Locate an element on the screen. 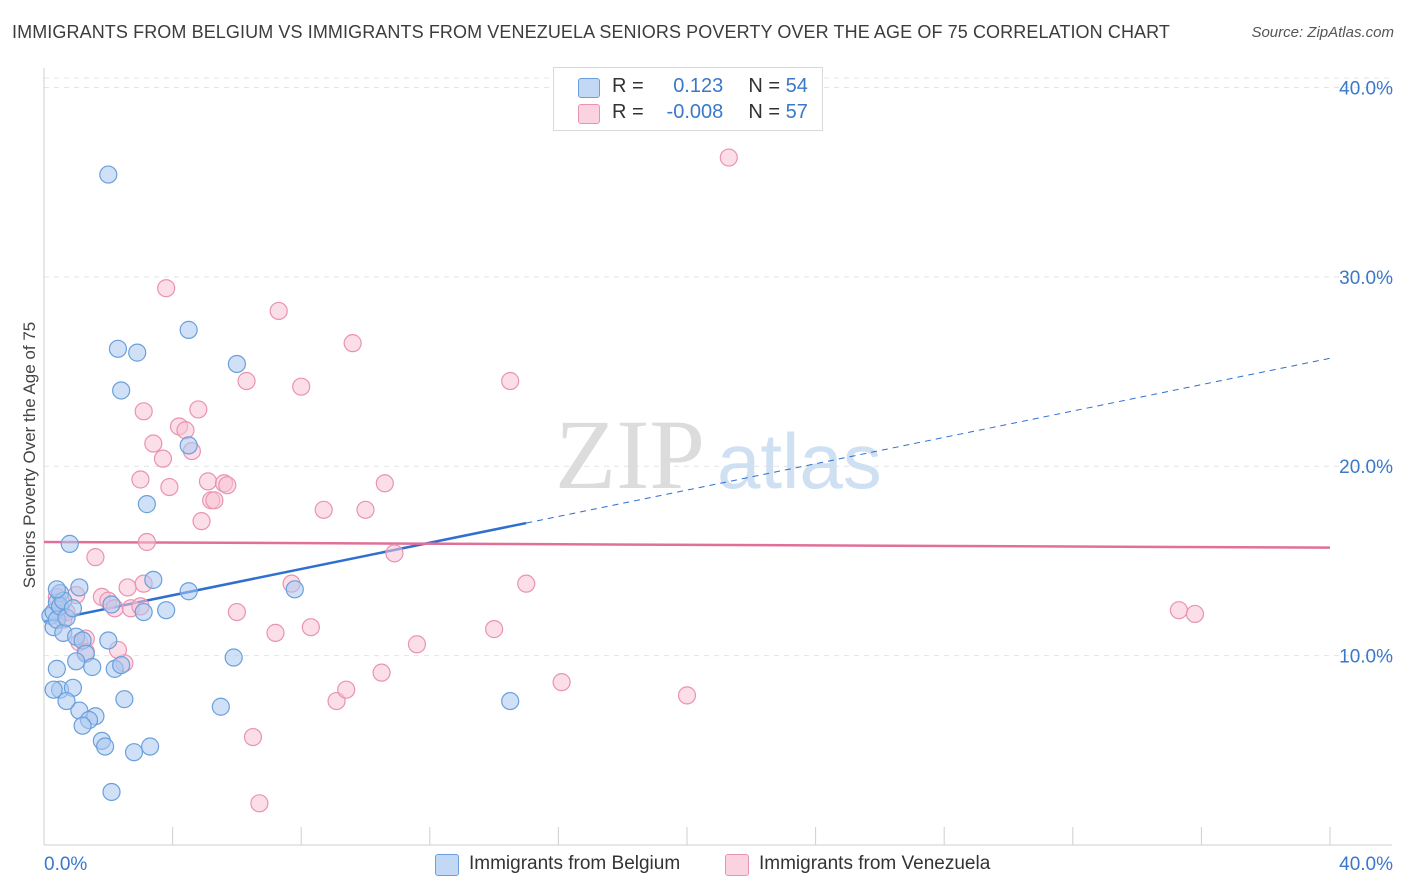 This screenshot has height=892, width=1406. x-tick-label: 40.0% is located at coordinates (1366, 864).